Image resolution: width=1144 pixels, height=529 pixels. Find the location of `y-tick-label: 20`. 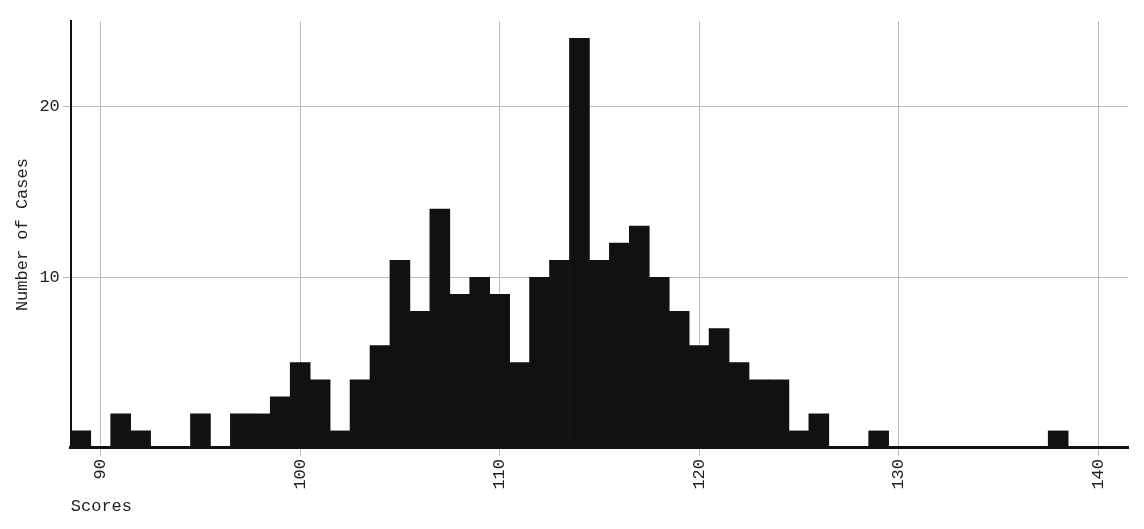

y-tick-label: 20 is located at coordinates (49, 107).